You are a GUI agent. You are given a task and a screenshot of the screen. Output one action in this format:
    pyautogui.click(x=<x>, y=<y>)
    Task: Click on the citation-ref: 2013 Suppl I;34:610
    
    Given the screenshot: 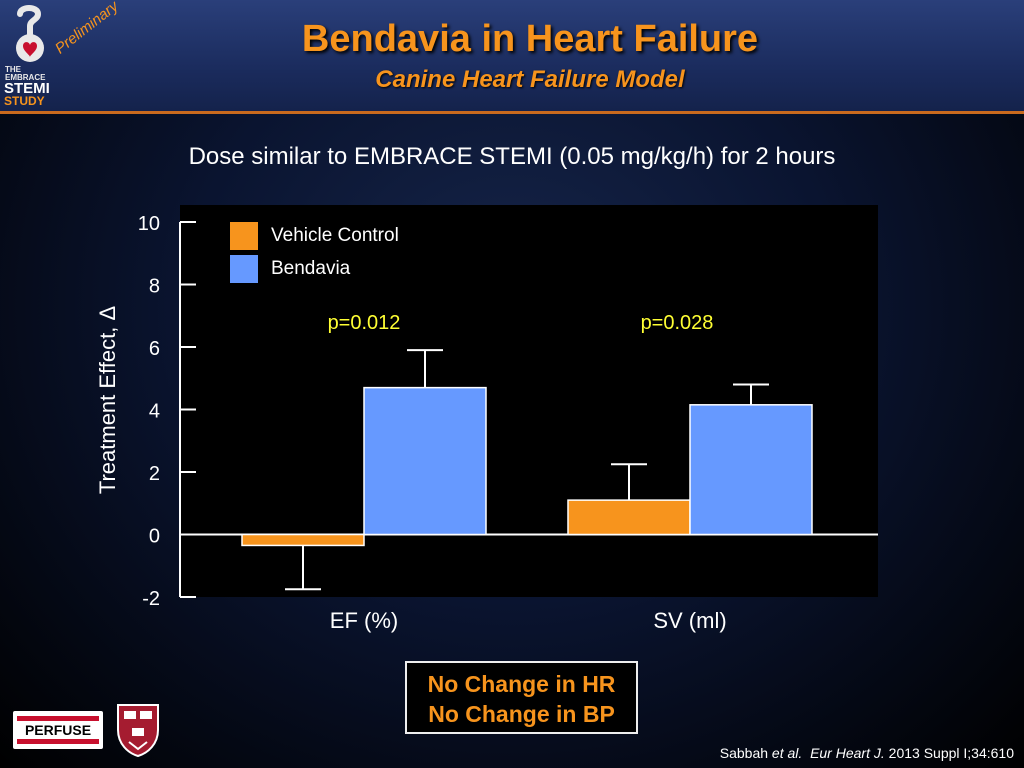 What is the action you would take?
    pyautogui.click(x=951, y=753)
    